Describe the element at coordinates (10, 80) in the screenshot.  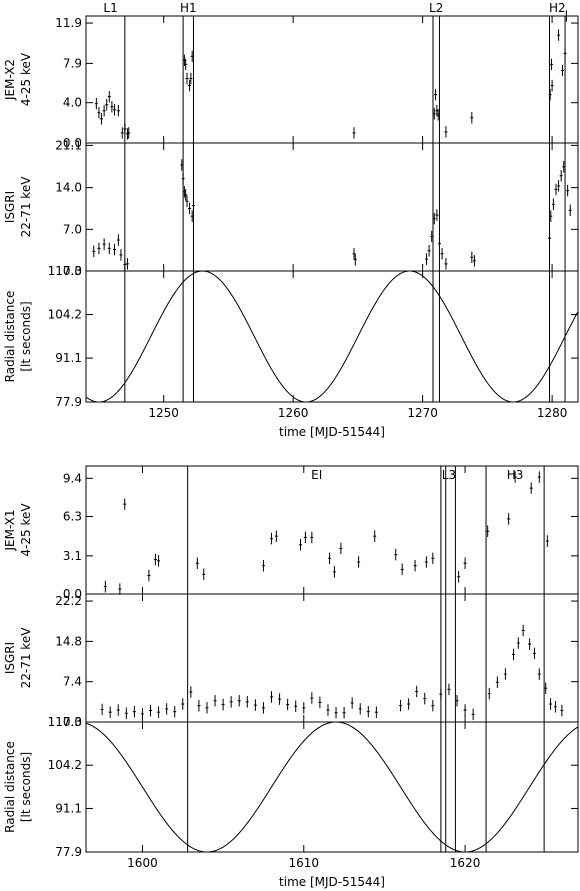
I see `y-axis-label: JEM-X2` at that location.